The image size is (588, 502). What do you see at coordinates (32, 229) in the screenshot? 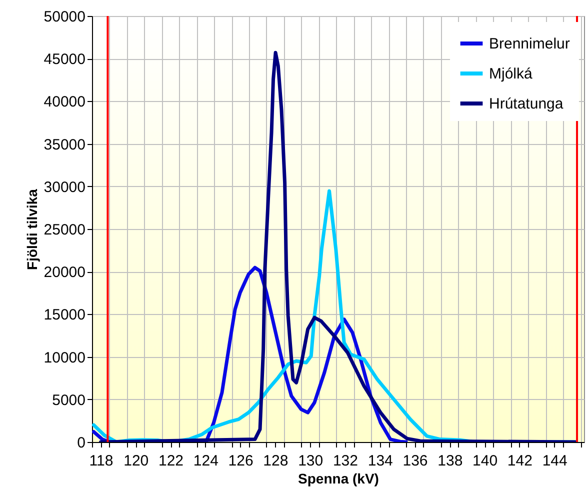
I see `y-axis-title: Fjöldi tilvika` at bounding box center [32, 229].